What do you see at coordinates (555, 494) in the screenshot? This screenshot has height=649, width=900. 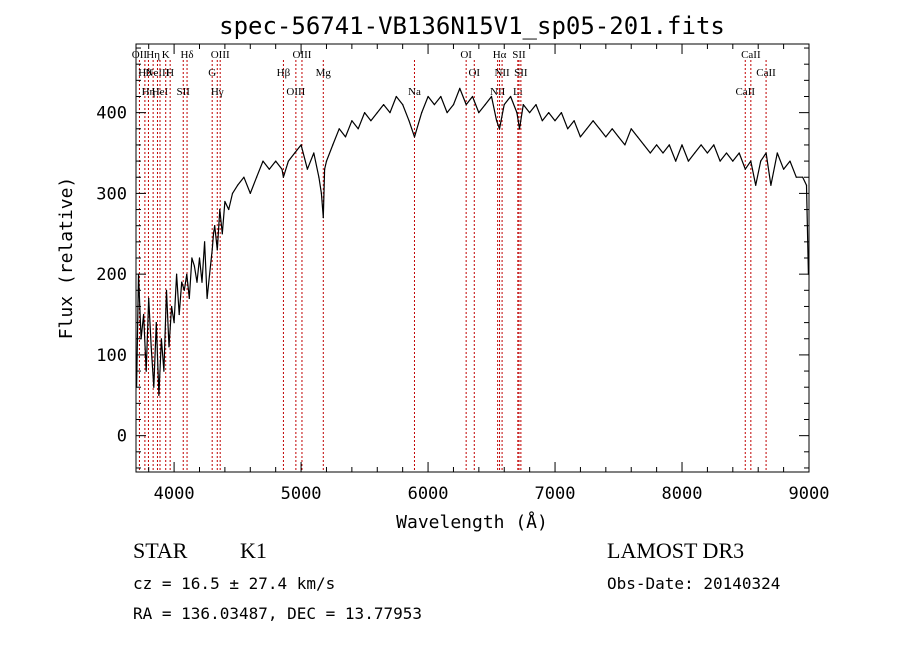 I see `x-tick-label: 7000` at bounding box center [555, 494].